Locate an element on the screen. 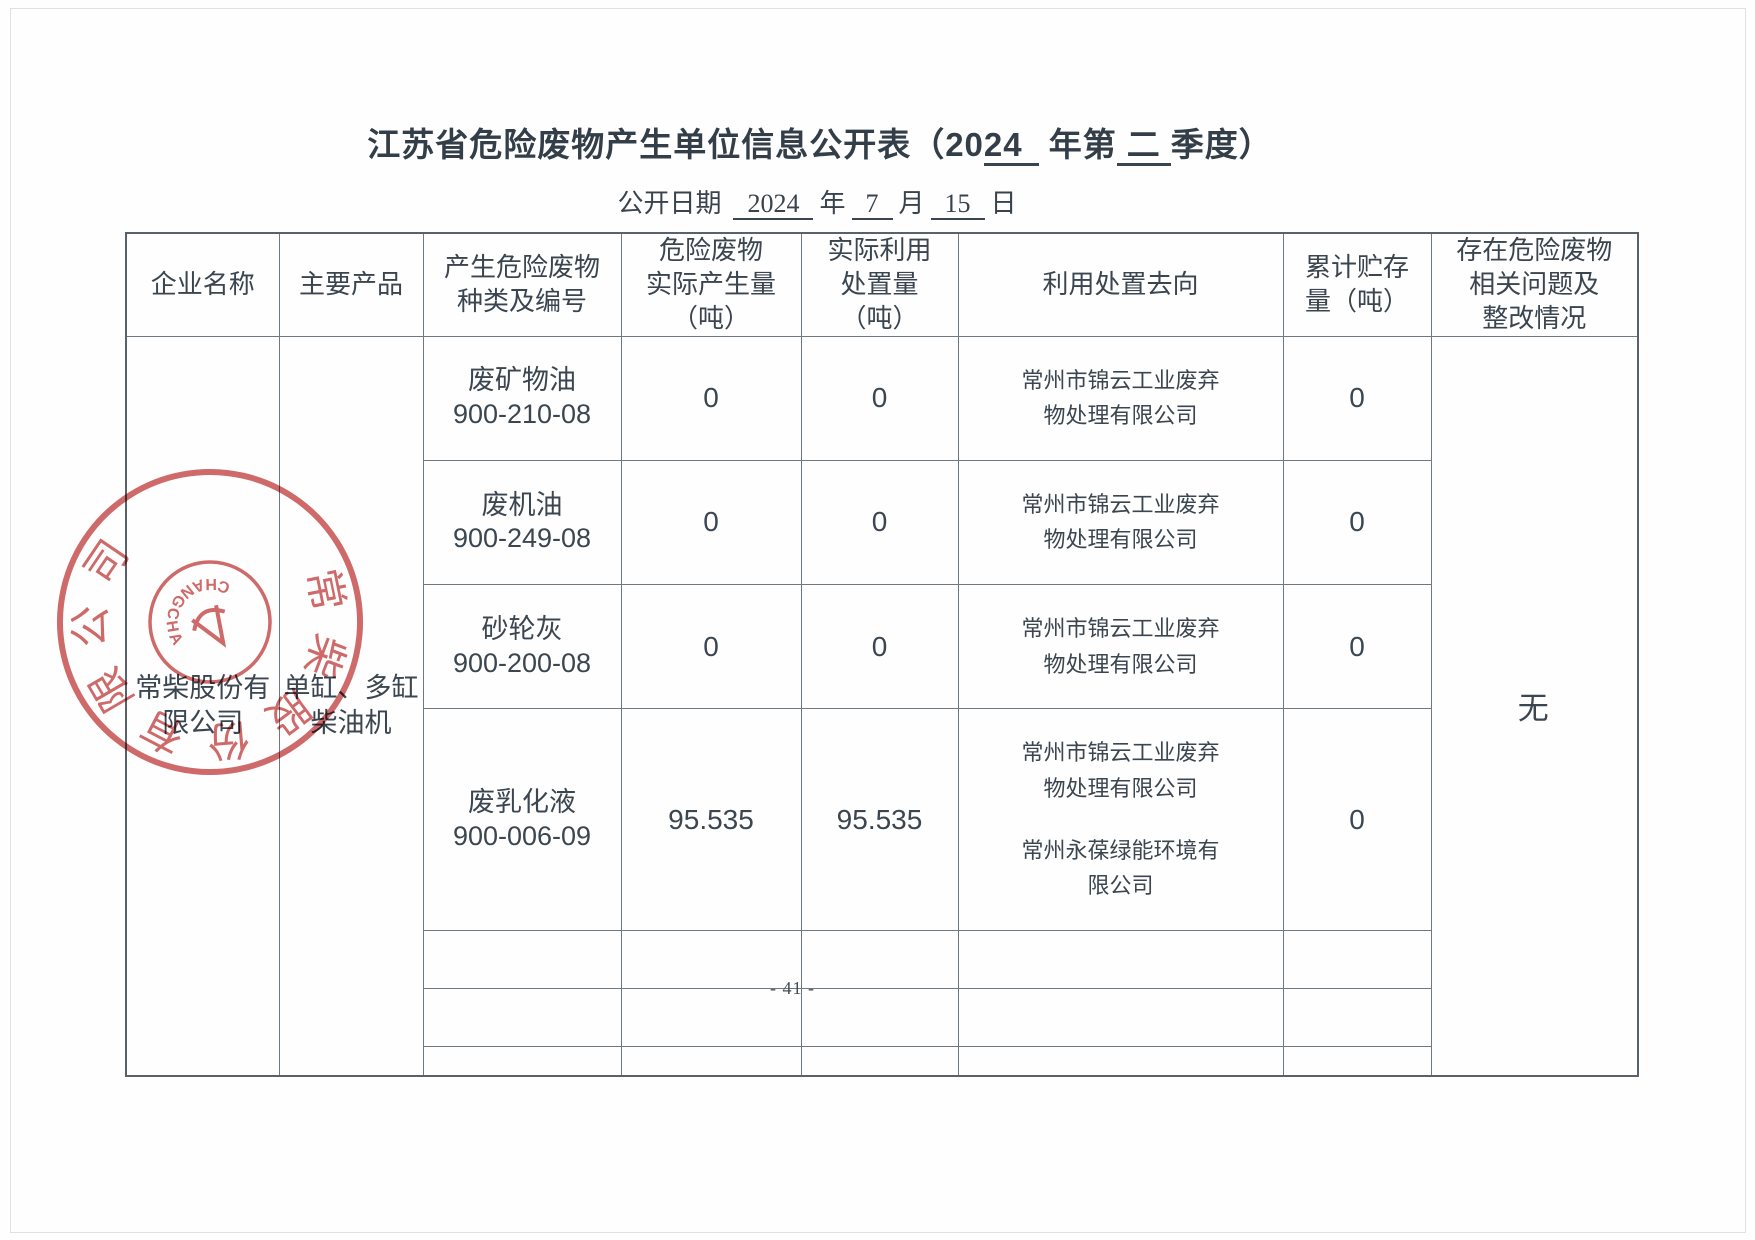 This screenshot has height=1240, width=1755. table-row: 砂轮灰 900-200-08 0 0 常州市锦云工业废弃物处理有限公司 0 is located at coordinates (882, 646).